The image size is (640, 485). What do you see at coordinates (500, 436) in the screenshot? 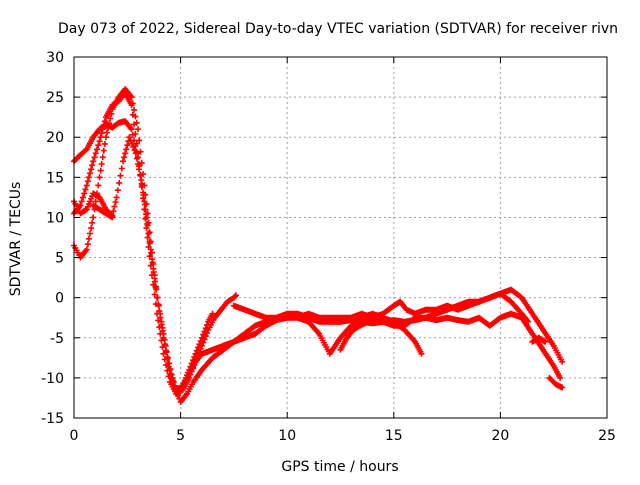
I see `x-tick-label: 20` at bounding box center [500, 436].